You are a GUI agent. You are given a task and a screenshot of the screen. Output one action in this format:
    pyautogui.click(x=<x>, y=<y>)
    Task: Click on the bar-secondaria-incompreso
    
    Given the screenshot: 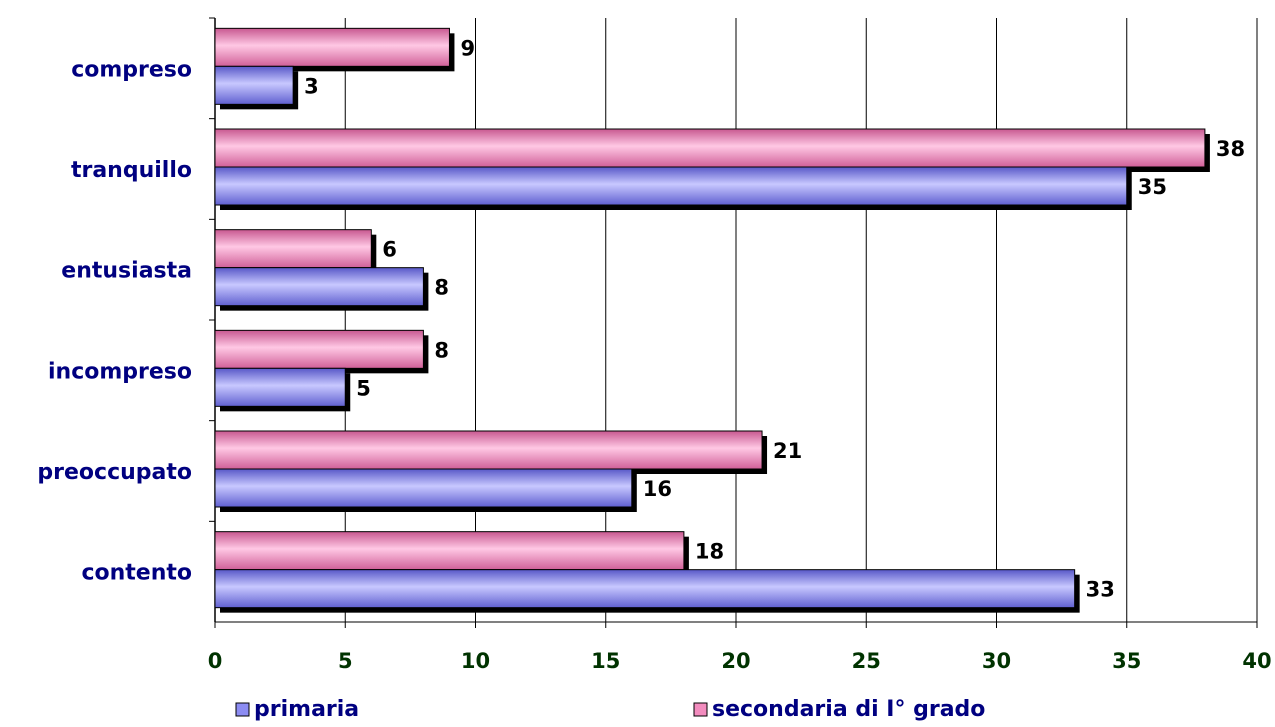 What is the action you would take?
    pyautogui.click(x=319, y=349)
    